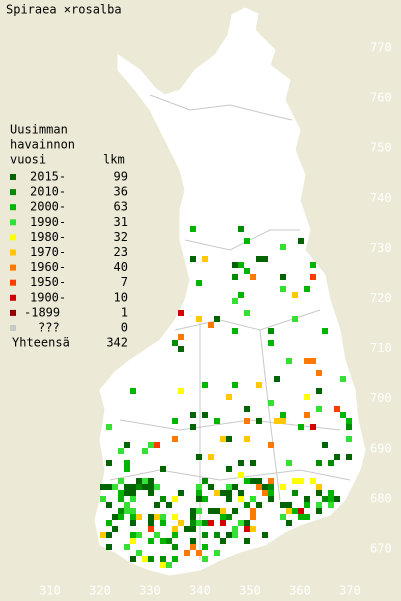 The height and width of the screenshot is (601, 401). What do you see at coordinates (381, 98) in the screenshot?
I see `y-tick-label: 760` at bounding box center [381, 98].